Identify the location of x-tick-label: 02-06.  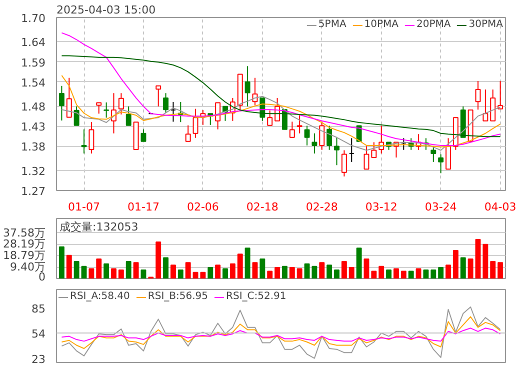
(202, 207).